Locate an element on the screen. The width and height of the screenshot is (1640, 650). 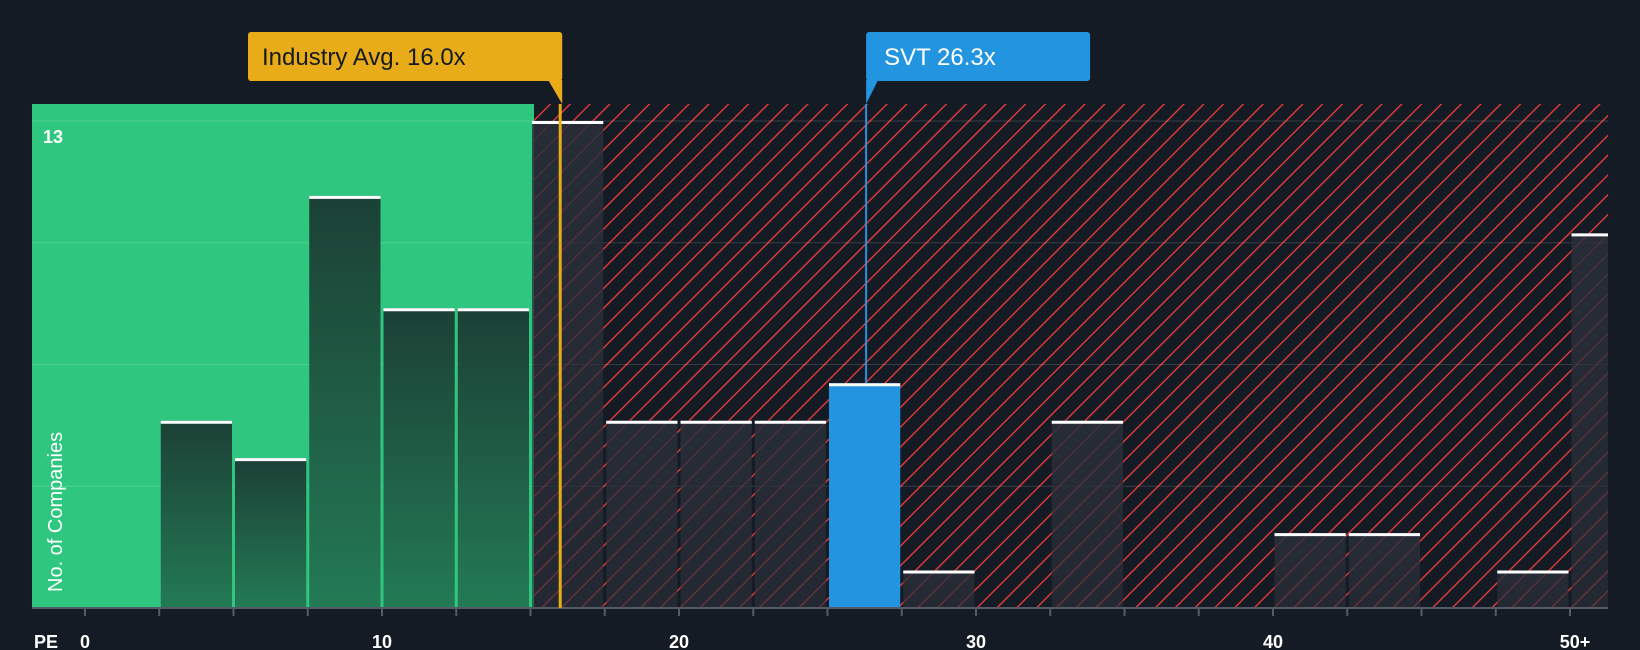
x-tick-label: 30 is located at coordinates (976, 641).